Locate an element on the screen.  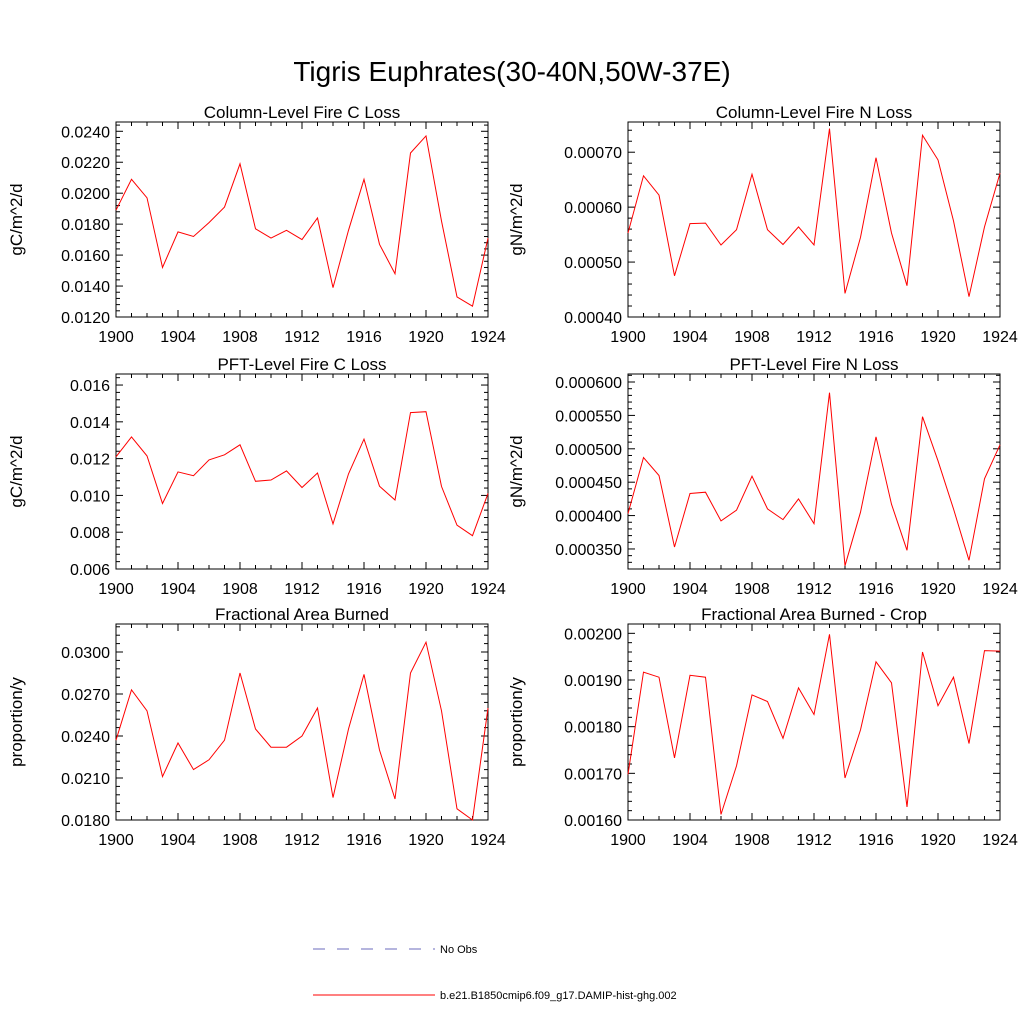
y-tick-label: 0.010 is located at coordinates (90, 496).